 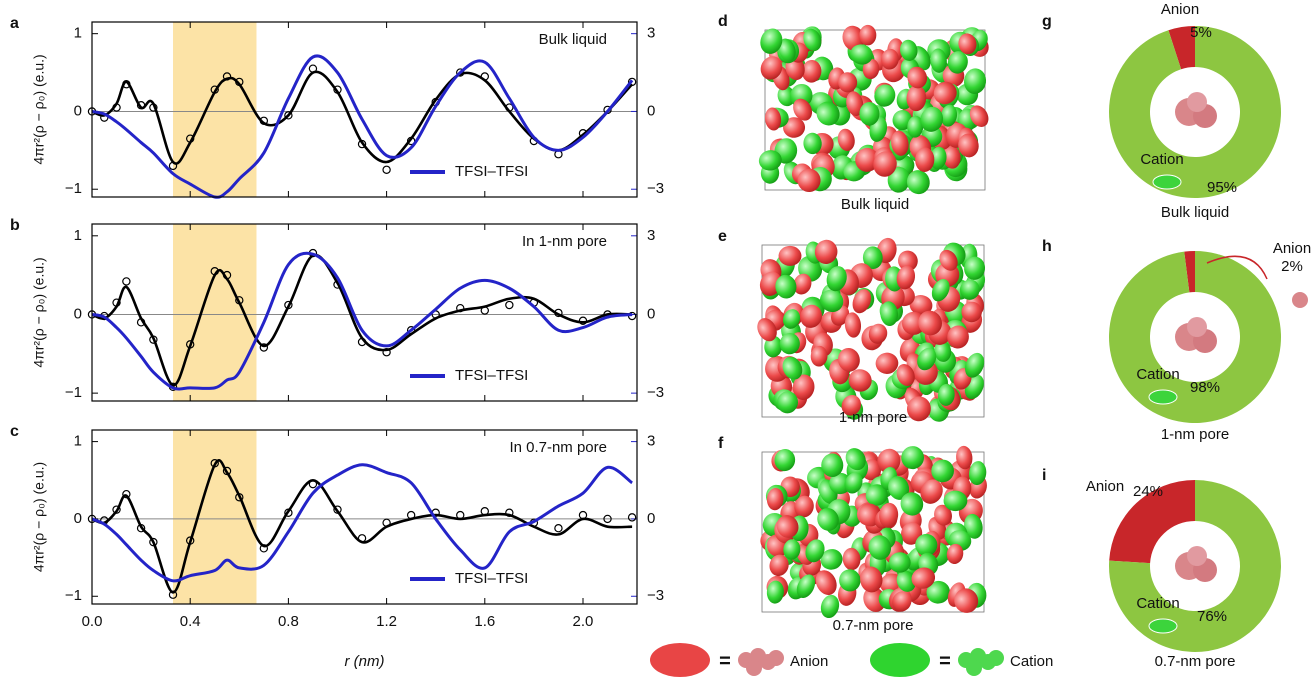 What do you see at coordinates (1167, 182) in the screenshot?
I see `cation-icon` at bounding box center [1167, 182].